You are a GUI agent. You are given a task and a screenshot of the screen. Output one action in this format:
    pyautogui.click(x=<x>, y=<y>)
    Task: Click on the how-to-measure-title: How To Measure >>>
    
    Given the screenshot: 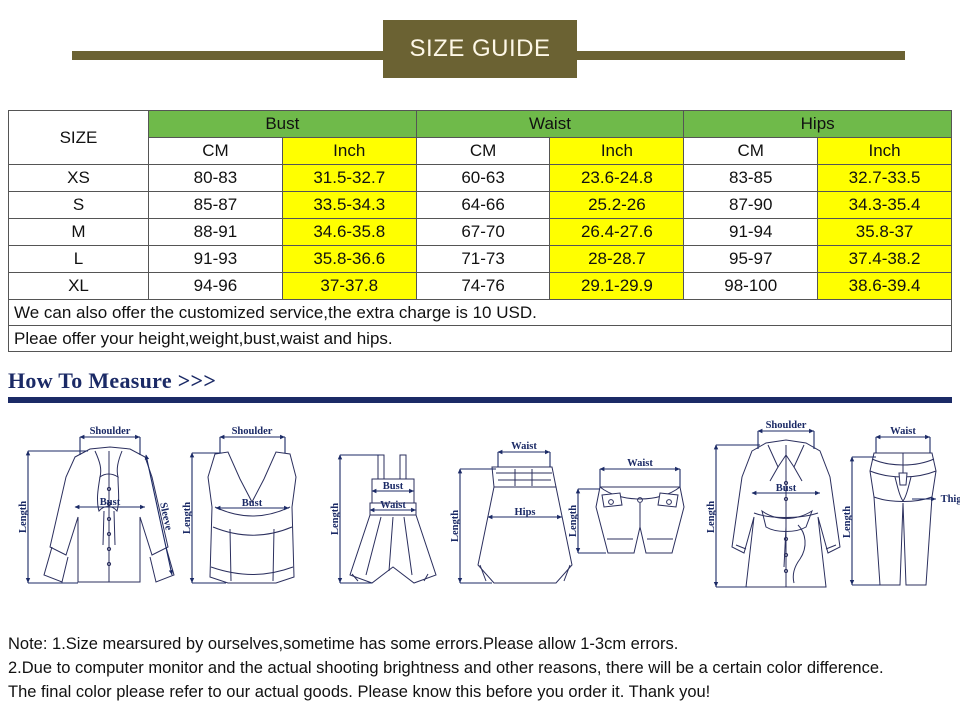 What is the action you would take?
    pyautogui.click(x=112, y=380)
    